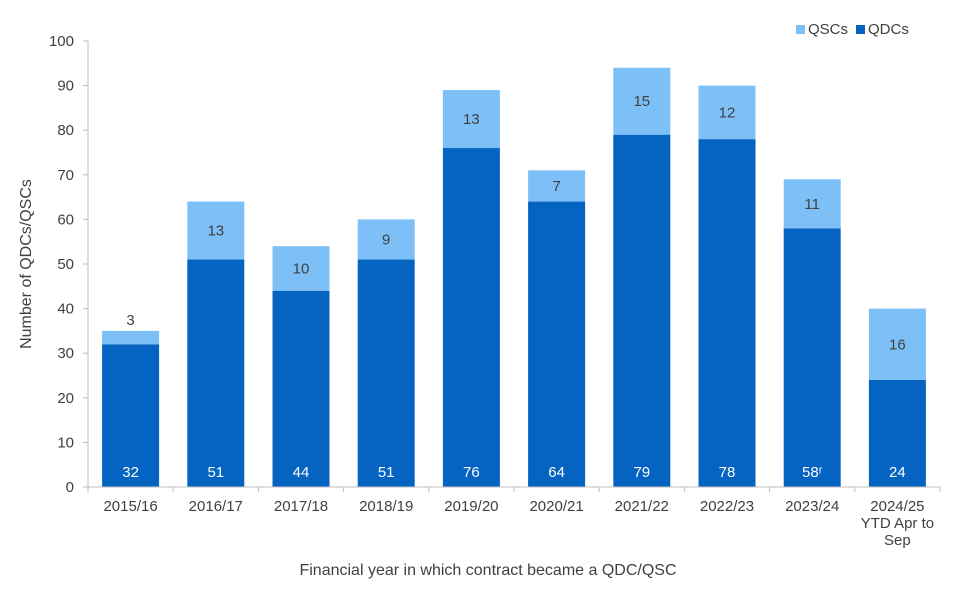 Image resolution: width=960 pixels, height=598 pixels. What do you see at coordinates (65, 175) in the screenshot?
I see `y-tick-label: 70` at bounding box center [65, 175].